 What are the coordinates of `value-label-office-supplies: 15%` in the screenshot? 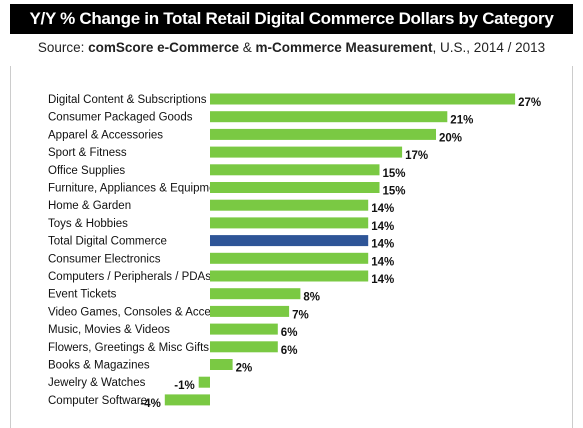 It's located at (394, 174).